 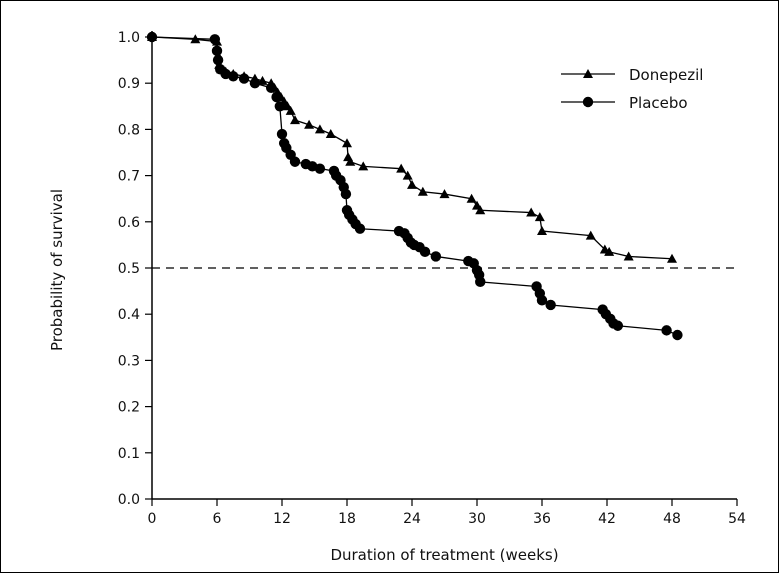 What do you see at coordinates (129, 223) in the screenshot?
I see `y-tick-label-6: 0.6` at bounding box center [129, 223].